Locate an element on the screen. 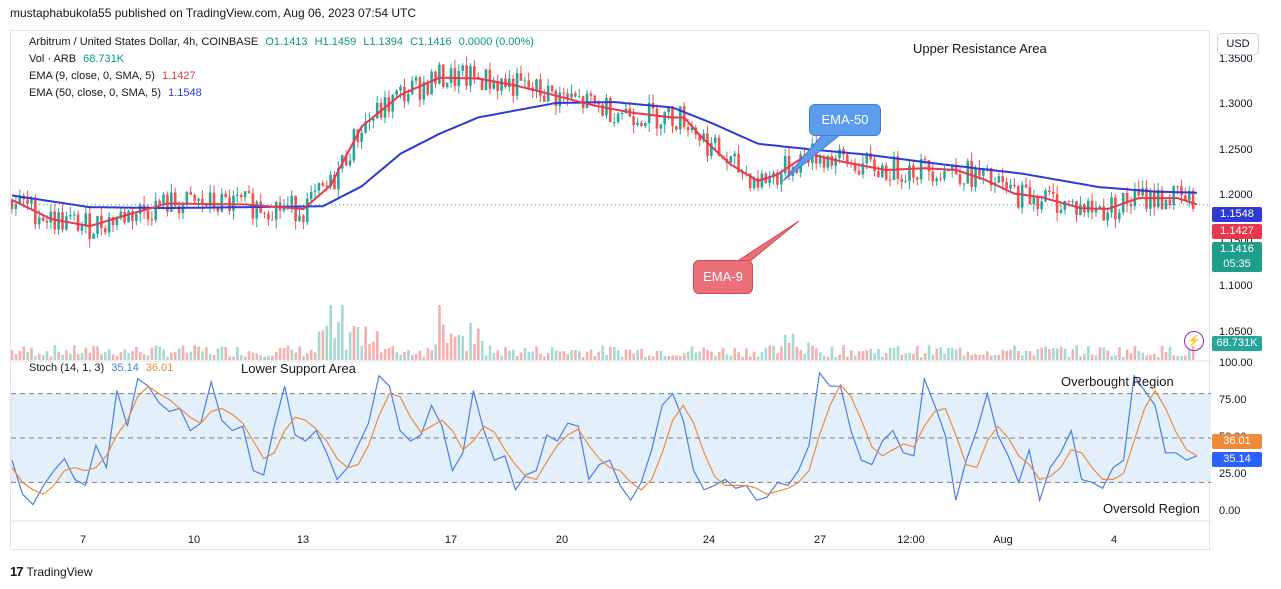 The width and height of the screenshot is (1281, 589). time-axis-tick-6: 27 is located at coordinates (820, 540).